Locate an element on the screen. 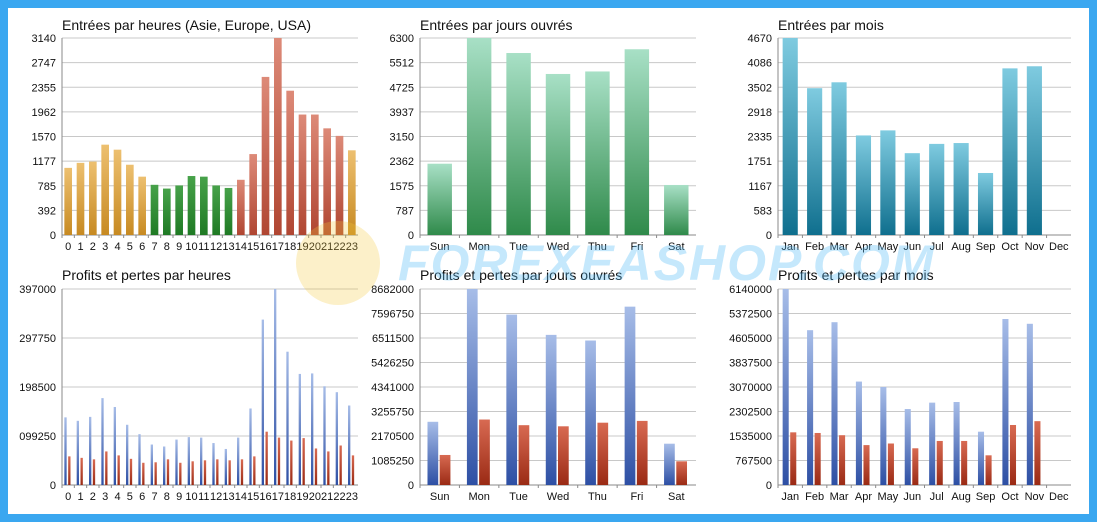 This screenshot has width=1097, height=522. y-tick-label: 785 is located at coordinates (47, 187).